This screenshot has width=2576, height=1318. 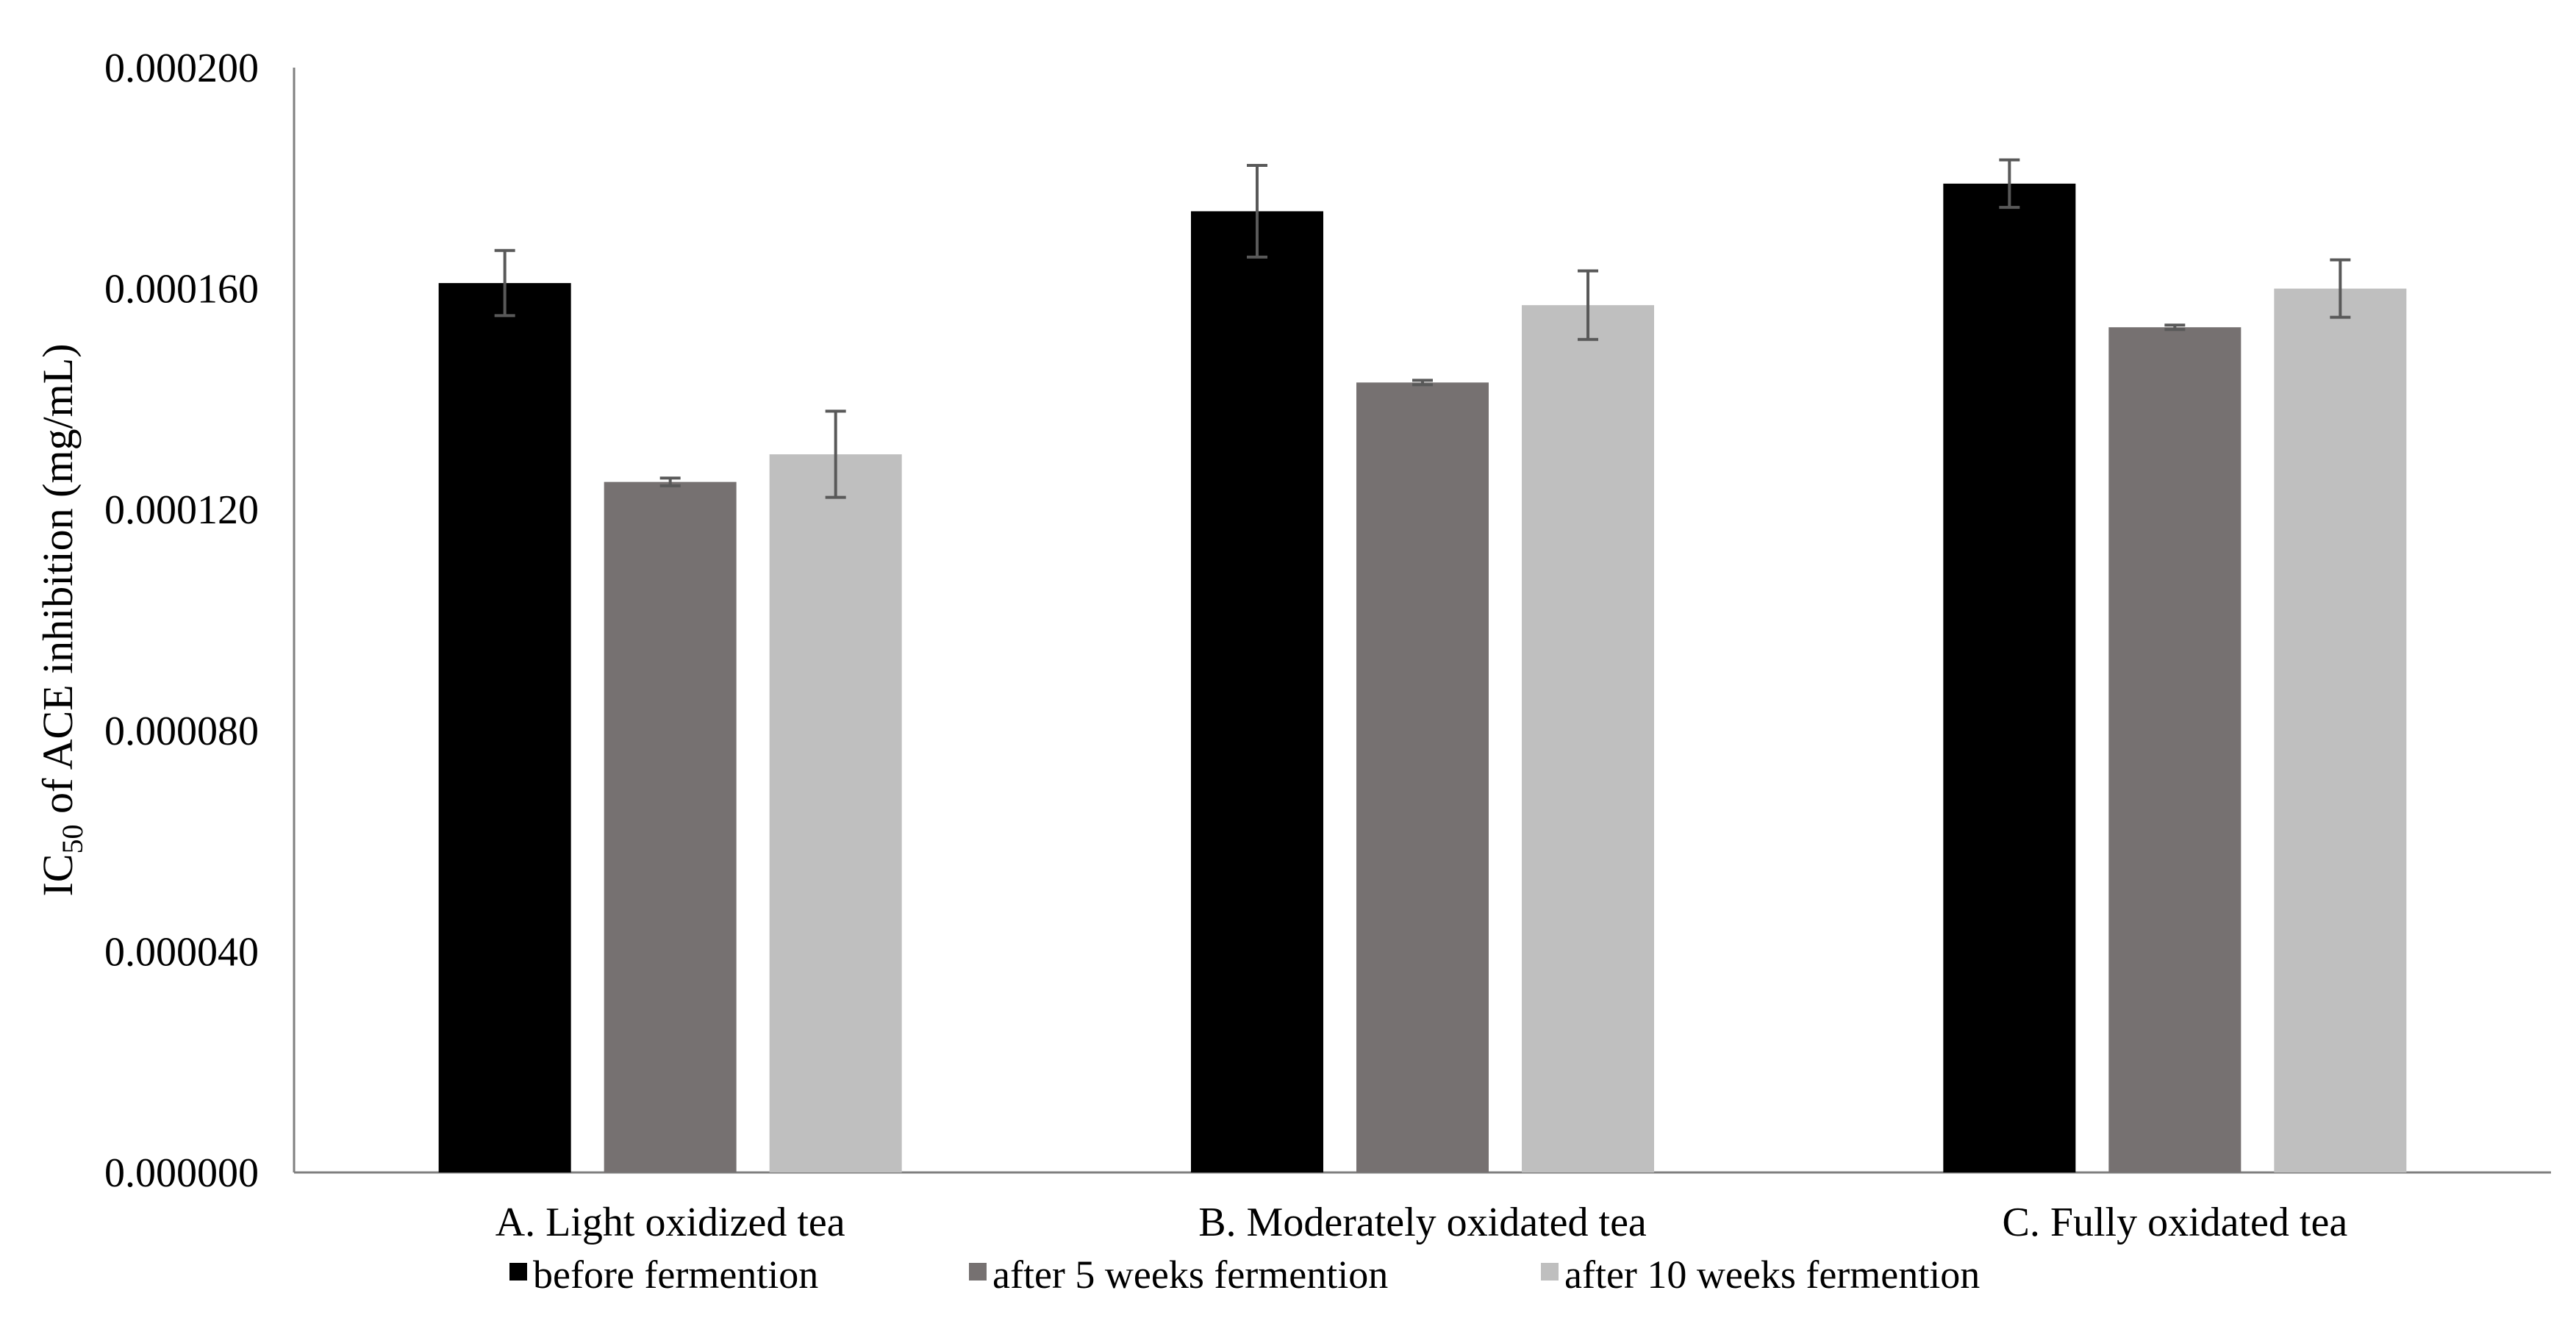 What do you see at coordinates (2174, 1222) in the screenshot?
I see `x-tick-label: C. Fully oxidated tea` at bounding box center [2174, 1222].